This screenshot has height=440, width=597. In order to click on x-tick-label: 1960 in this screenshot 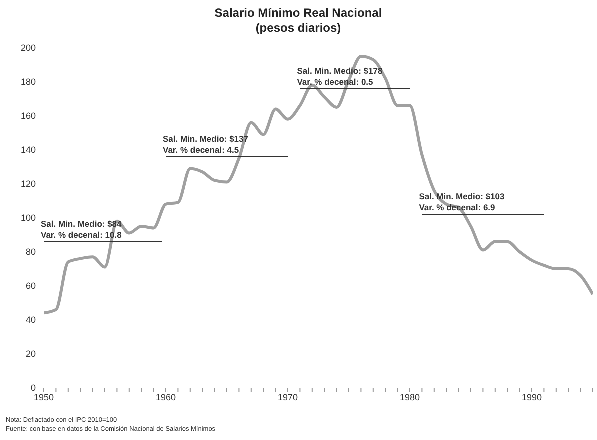, I will do `click(166, 397)`.